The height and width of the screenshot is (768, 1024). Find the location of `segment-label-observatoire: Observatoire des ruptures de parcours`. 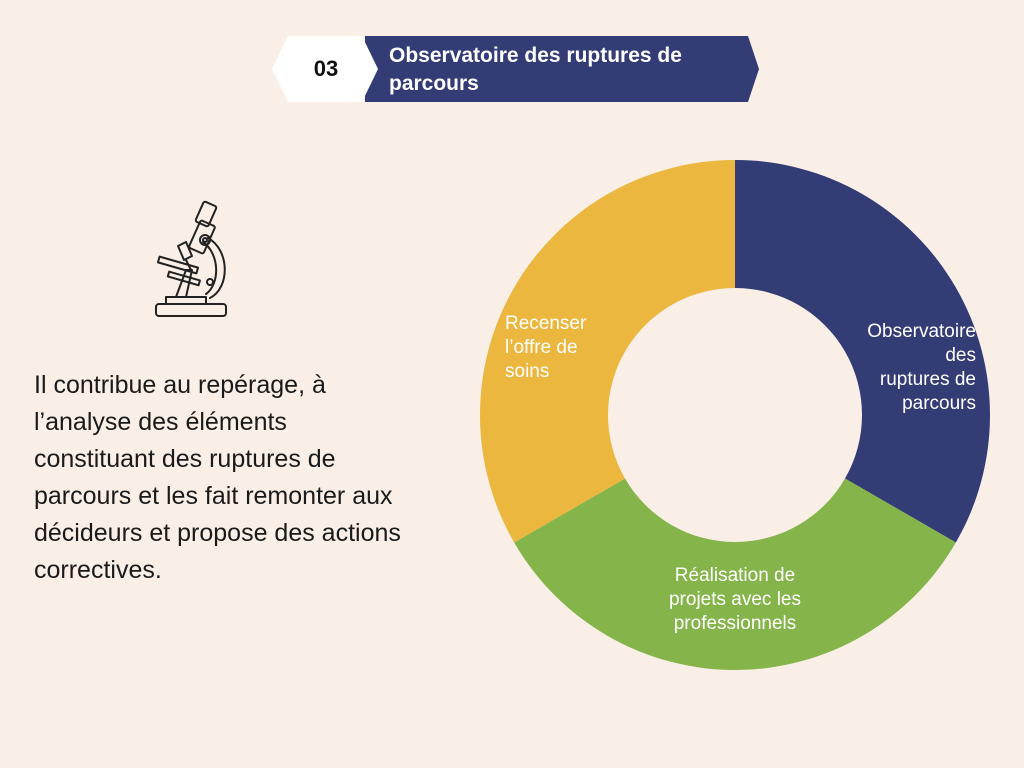

segment-label-observatoire: Observatoire des ruptures de parcours is located at coordinates (921, 367).